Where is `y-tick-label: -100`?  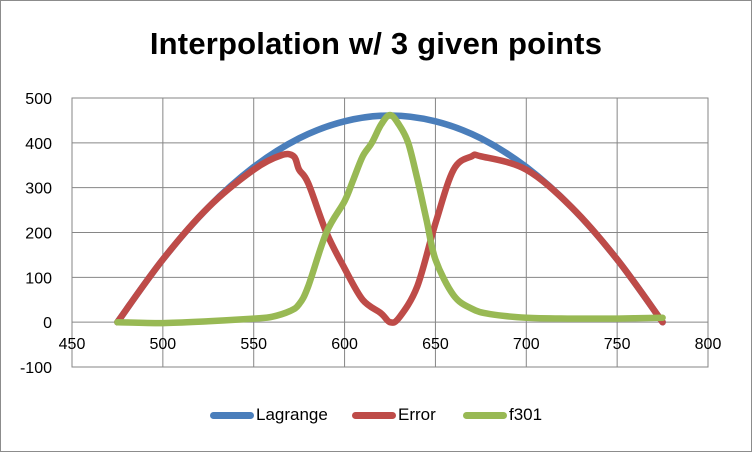 y-tick-label: -100 is located at coordinates (36, 368).